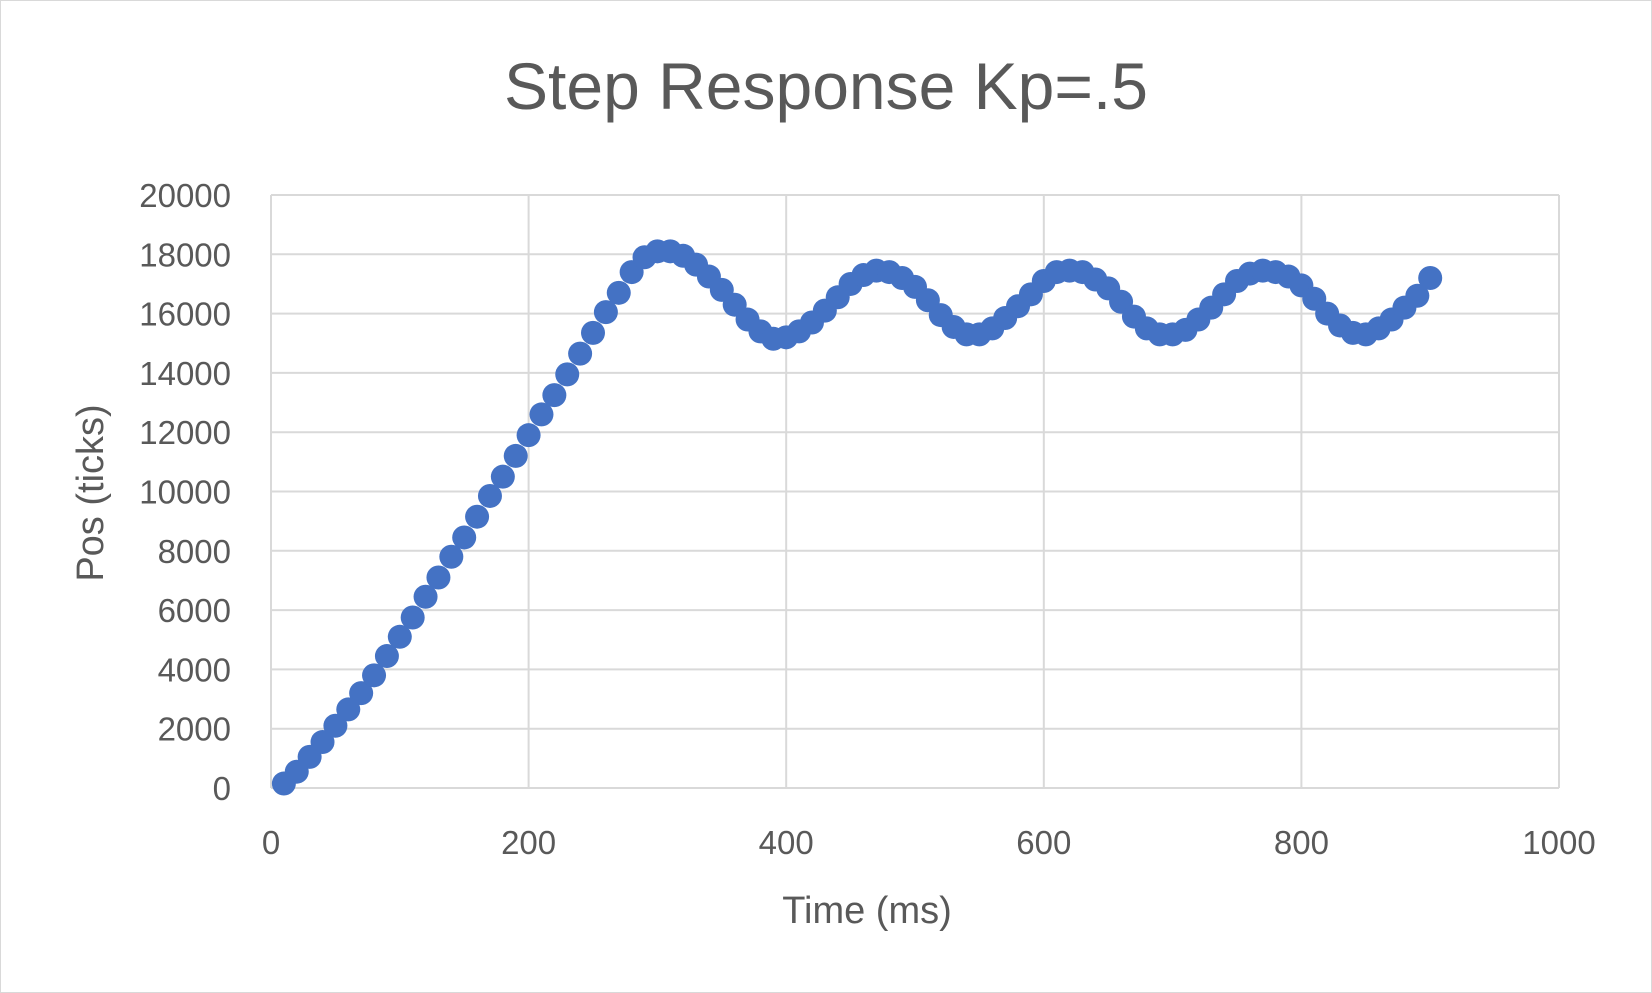 The image size is (1652, 993). I want to click on y-tick-label: 20000, so click(185, 195).